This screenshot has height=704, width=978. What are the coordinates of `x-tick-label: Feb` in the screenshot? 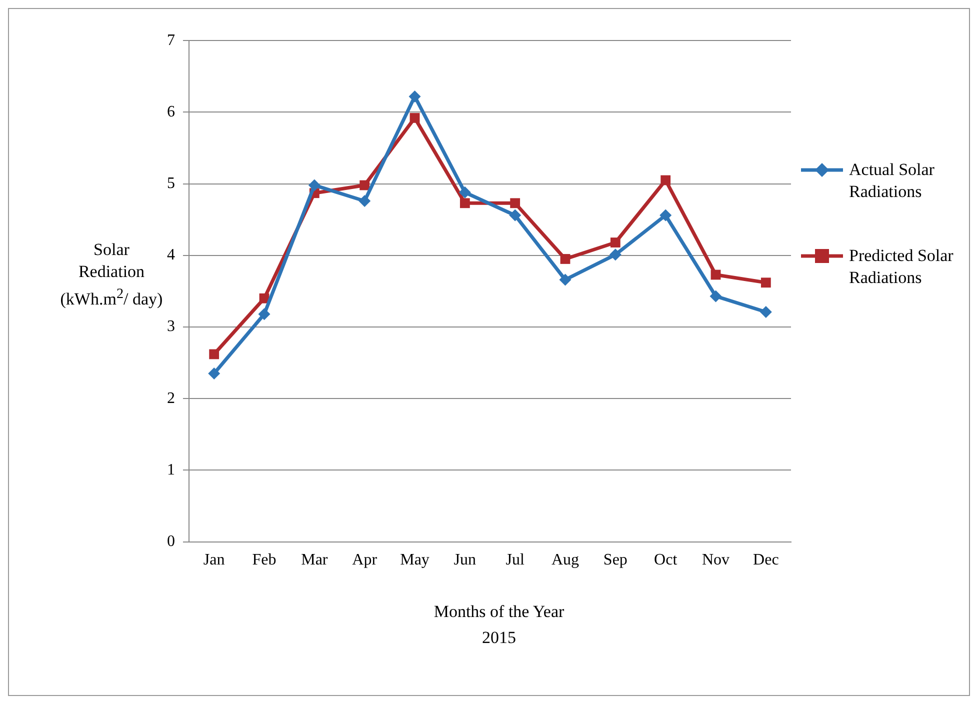 It's located at (264, 560).